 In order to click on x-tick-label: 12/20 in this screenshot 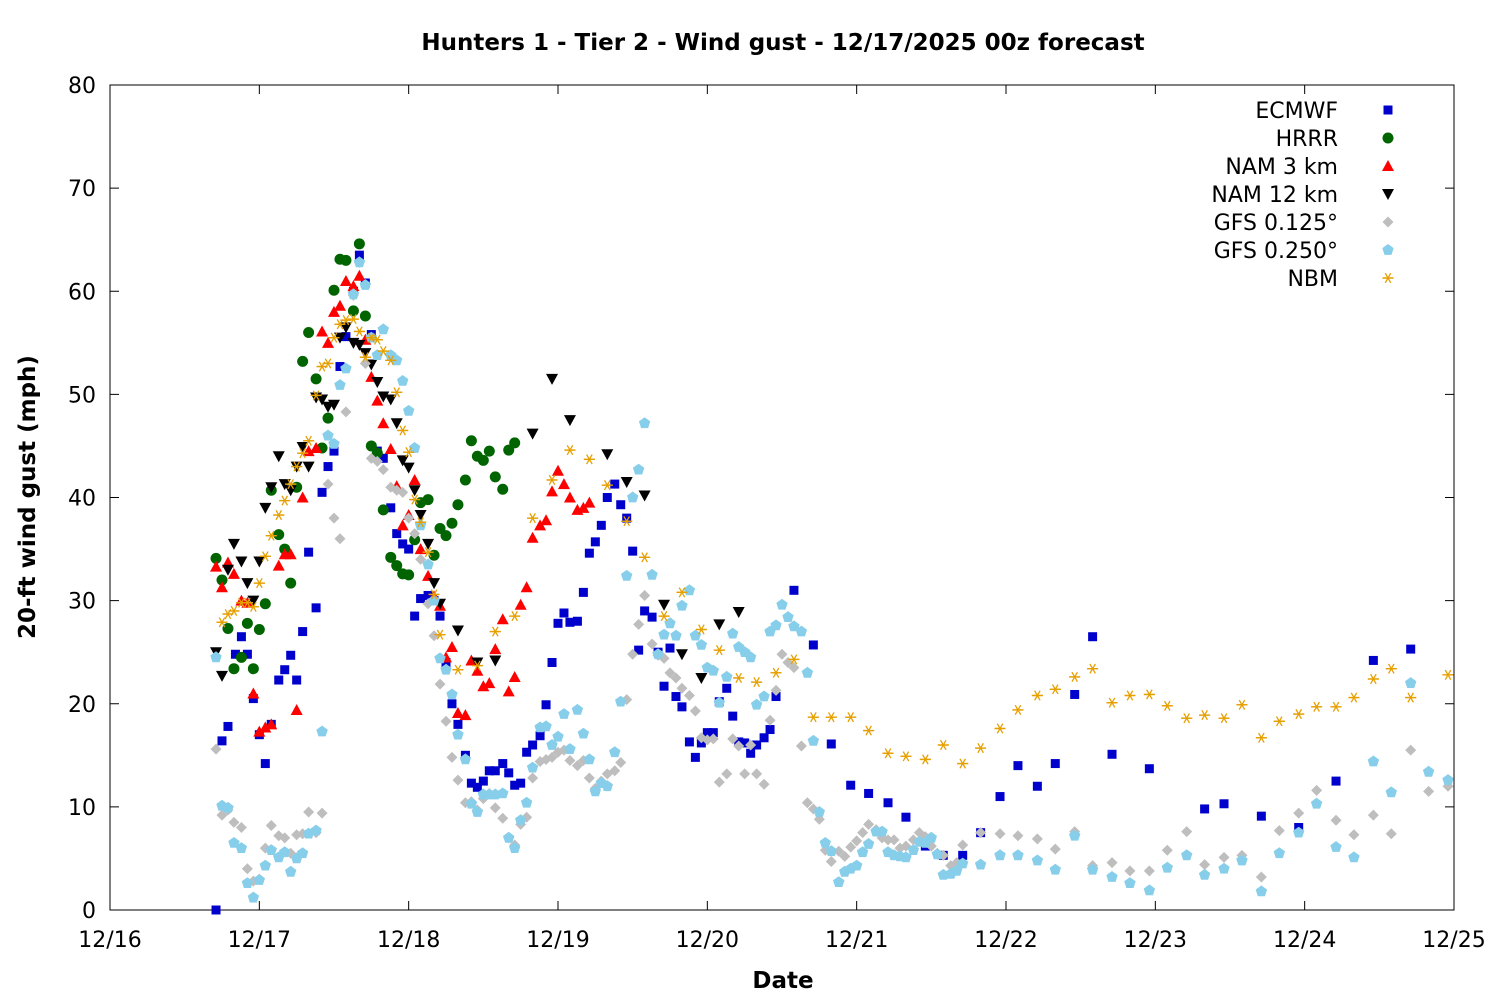, I will do `click(707, 940)`.